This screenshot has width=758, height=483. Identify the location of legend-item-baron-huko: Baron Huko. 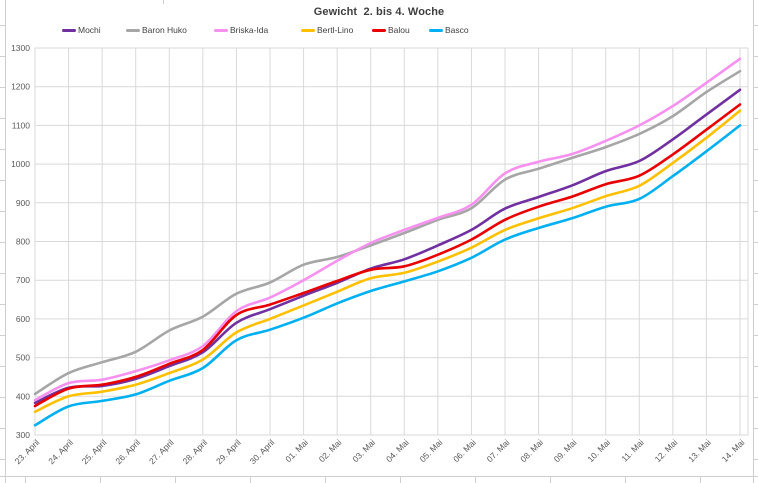
(156, 30).